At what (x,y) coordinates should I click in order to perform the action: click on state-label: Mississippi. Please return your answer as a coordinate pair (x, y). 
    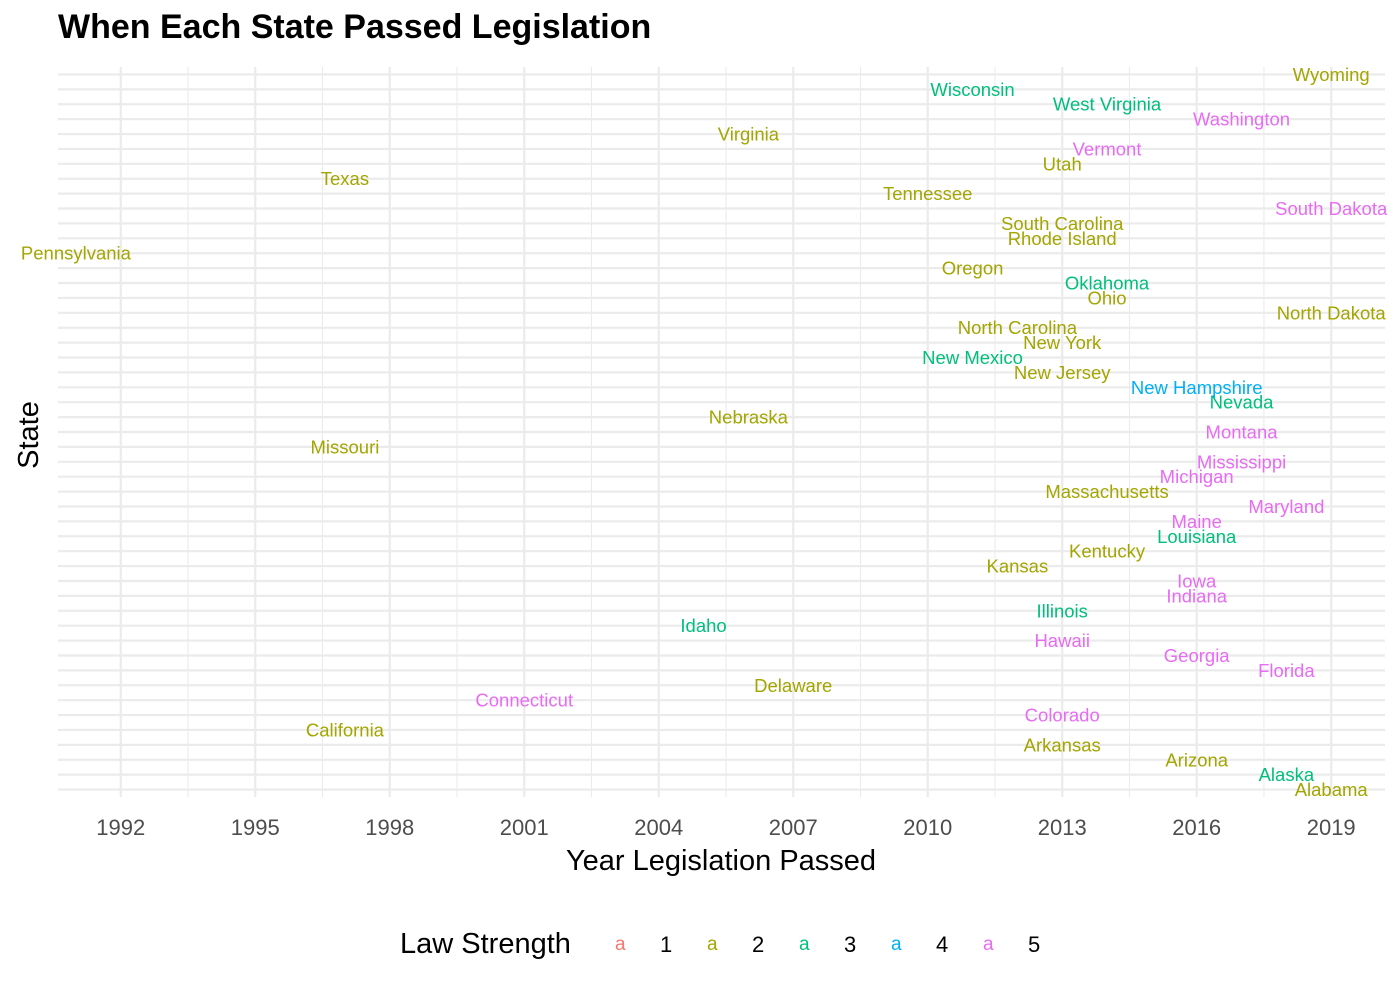
    Looking at the image, I should click on (1241, 461).